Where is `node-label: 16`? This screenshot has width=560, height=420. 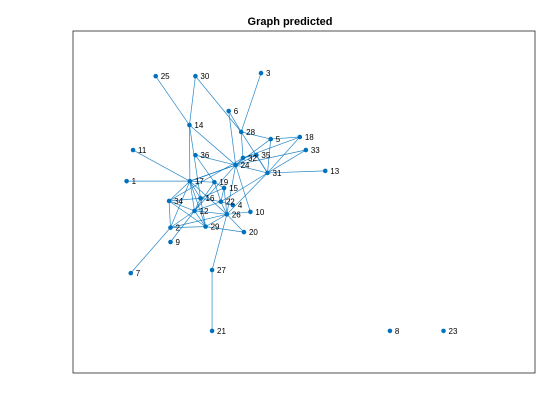 node-label: 16 is located at coordinates (210, 198).